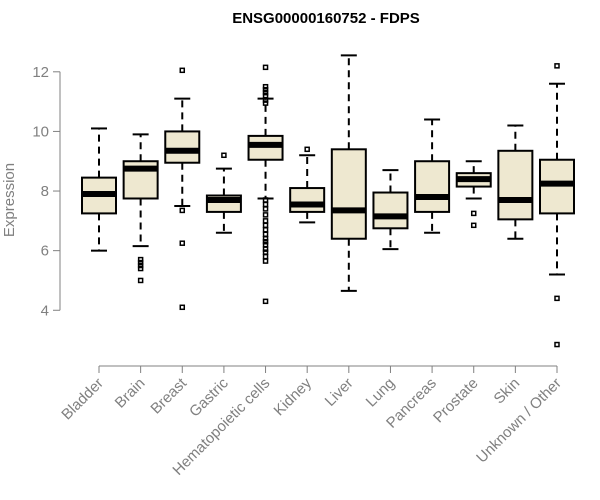 This screenshot has width=600, height=500. I want to click on x-tick-label: Lung, so click(381, 393).